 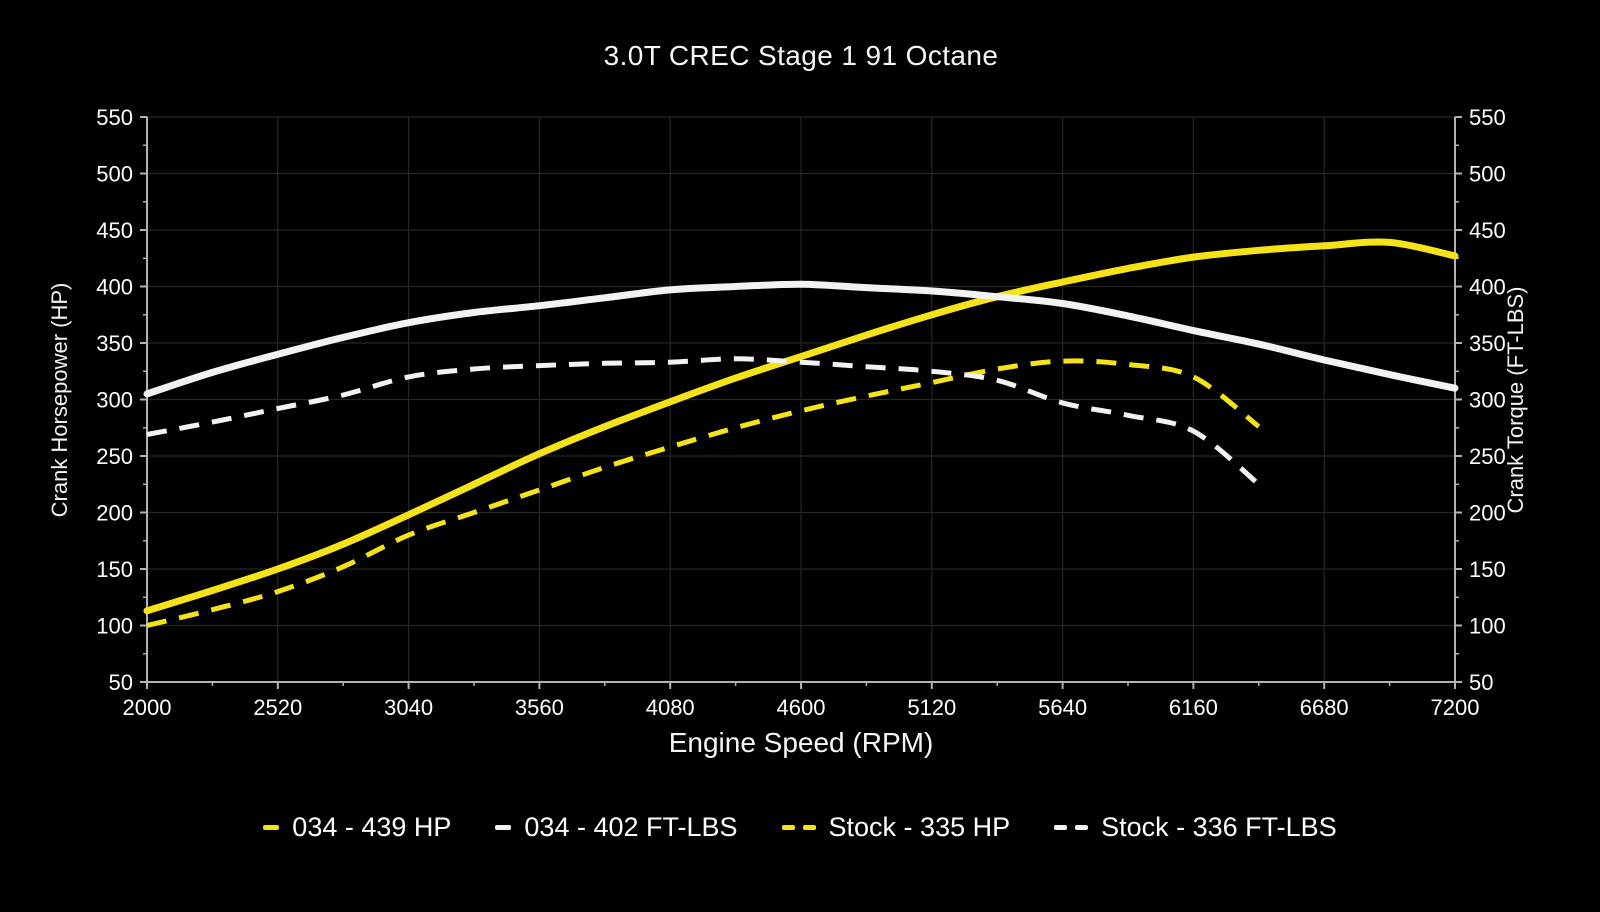 I want to click on legend-label: 034 - 402 FT-LBS, so click(x=631, y=827).